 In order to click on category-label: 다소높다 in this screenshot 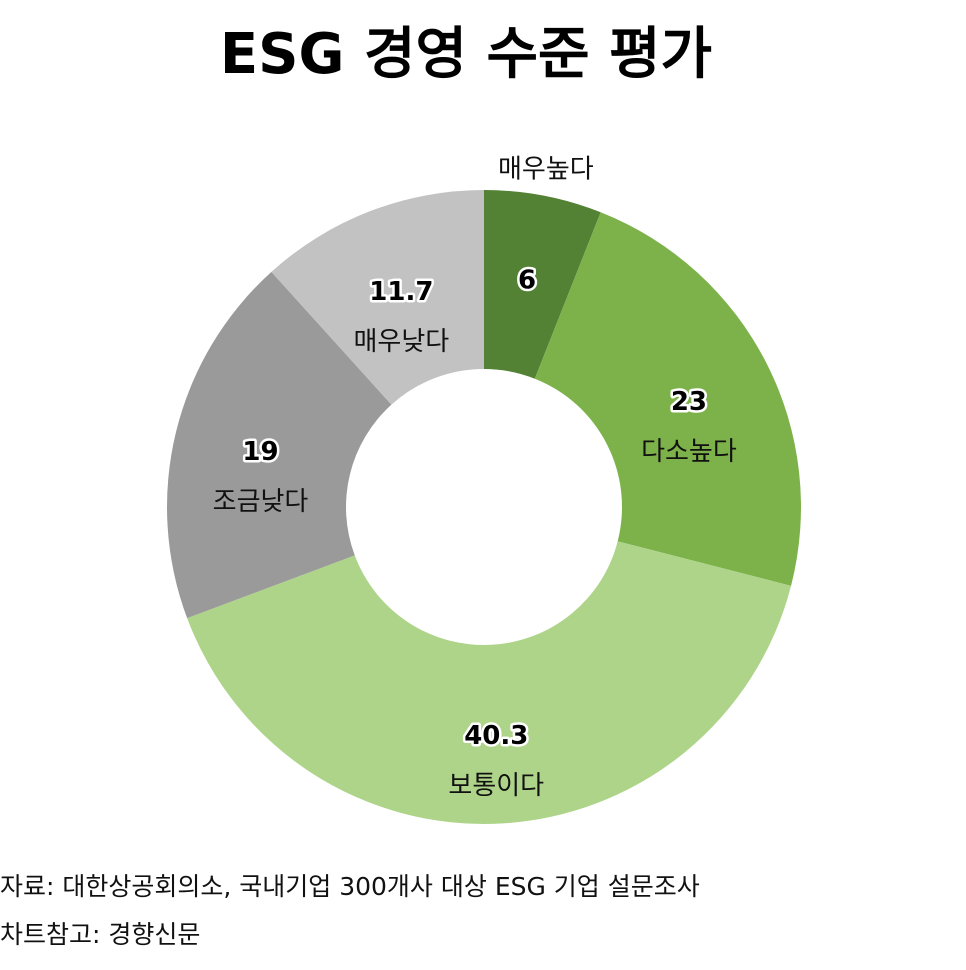, I will do `click(689, 452)`.